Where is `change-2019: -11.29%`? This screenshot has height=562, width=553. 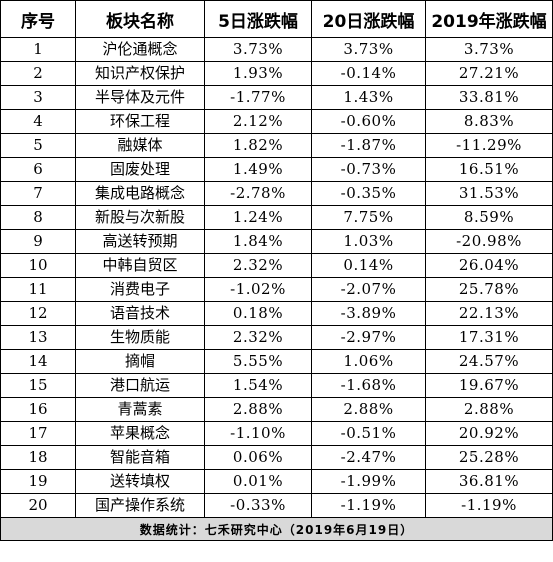 change-2019: -11.29% is located at coordinates (489, 145).